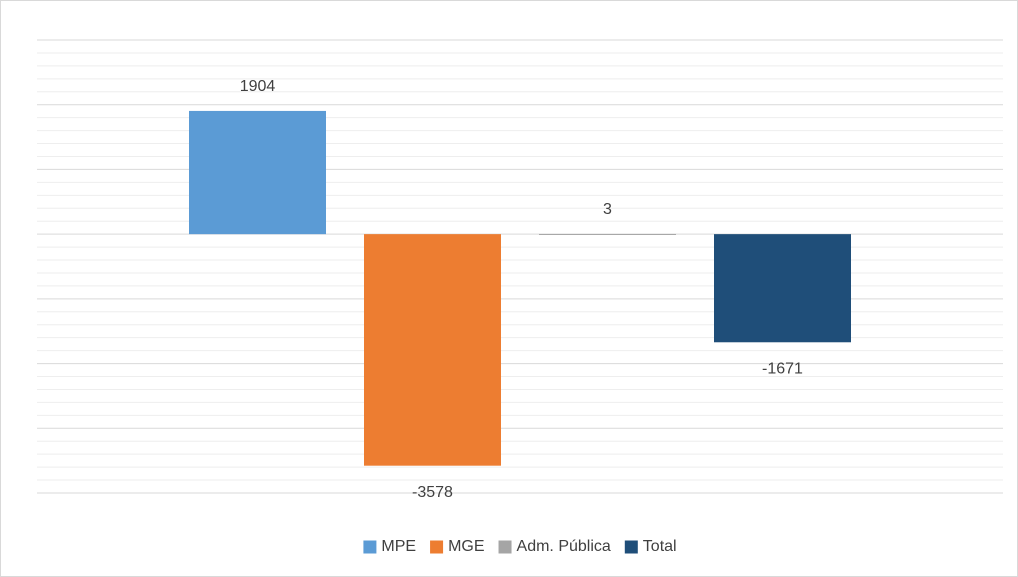 The height and width of the screenshot is (577, 1018). What do you see at coordinates (466, 546) in the screenshot?
I see `legend-label: MGE` at bounding box center [466, 546].